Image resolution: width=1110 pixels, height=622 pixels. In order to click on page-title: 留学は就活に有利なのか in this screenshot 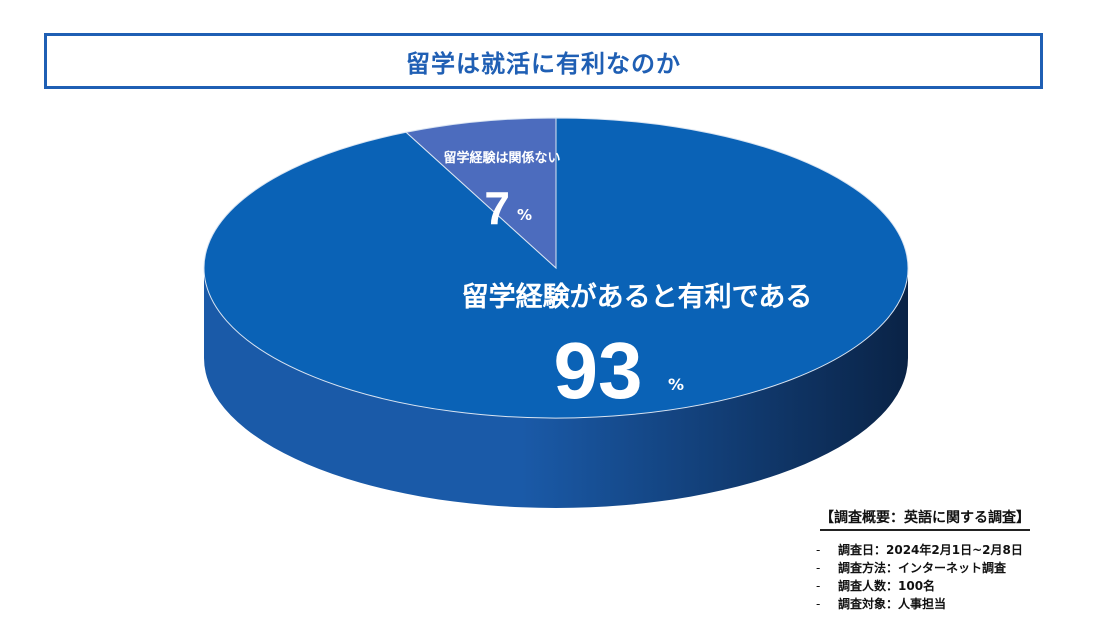, I will do `click(543, 63)`.